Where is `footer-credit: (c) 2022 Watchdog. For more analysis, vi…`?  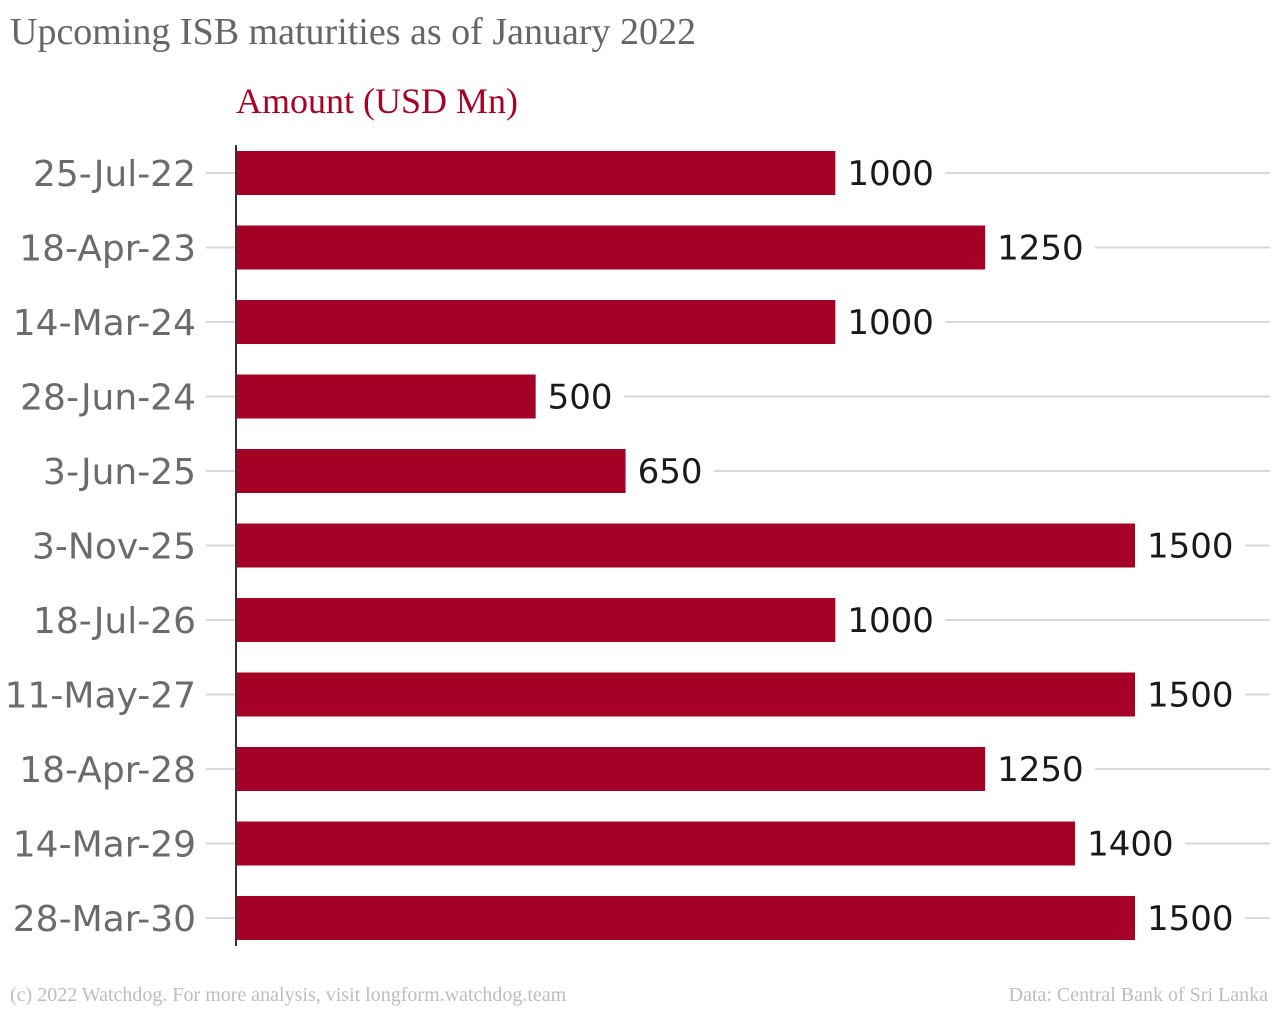 footer-credit: (c) 2022 Watchdog. For more analysis, vi… is located at coordinates (288, 995).